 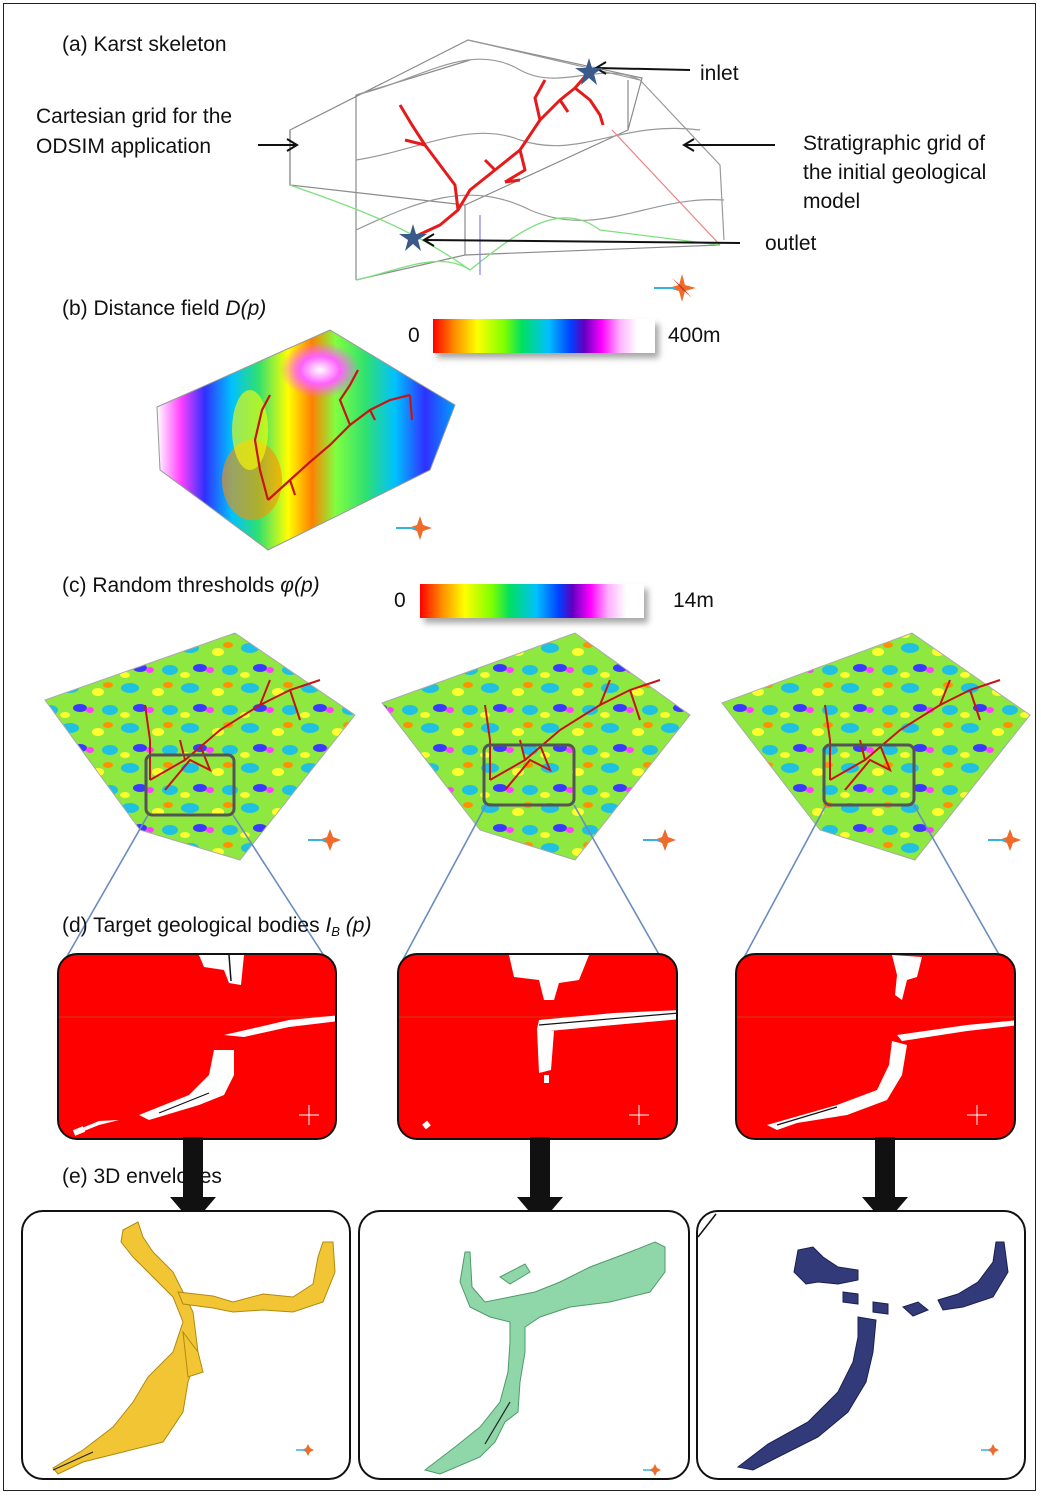 What do you see at coordinates (414, 528) in the screenshot?
I see `compass-icon-b` at bounding box center [414, 528].